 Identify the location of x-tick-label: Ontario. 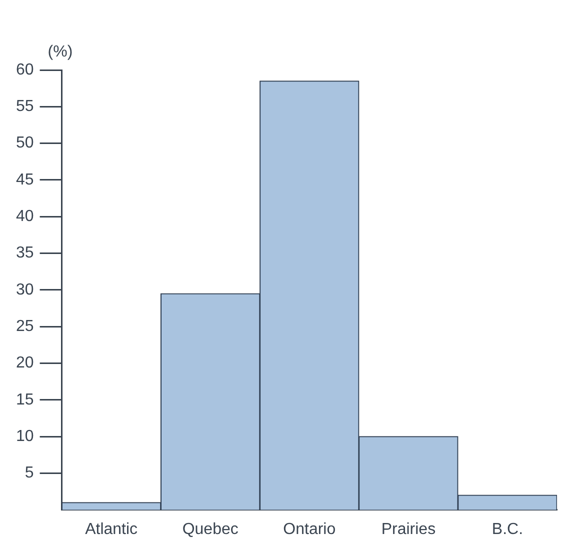
(309, 529).